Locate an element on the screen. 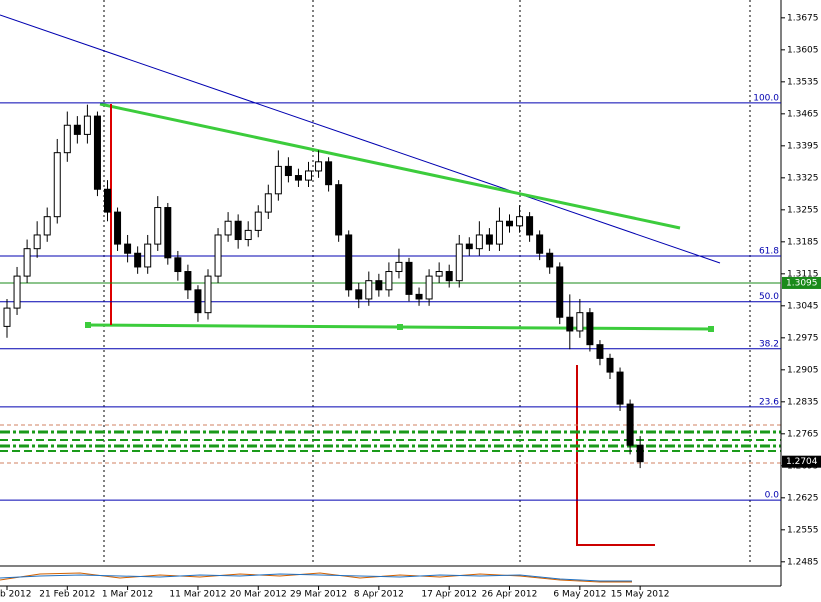 The width and height of the screenshot is (821, 602). fib-label: 0.0 is located at coordinates (772, 496).